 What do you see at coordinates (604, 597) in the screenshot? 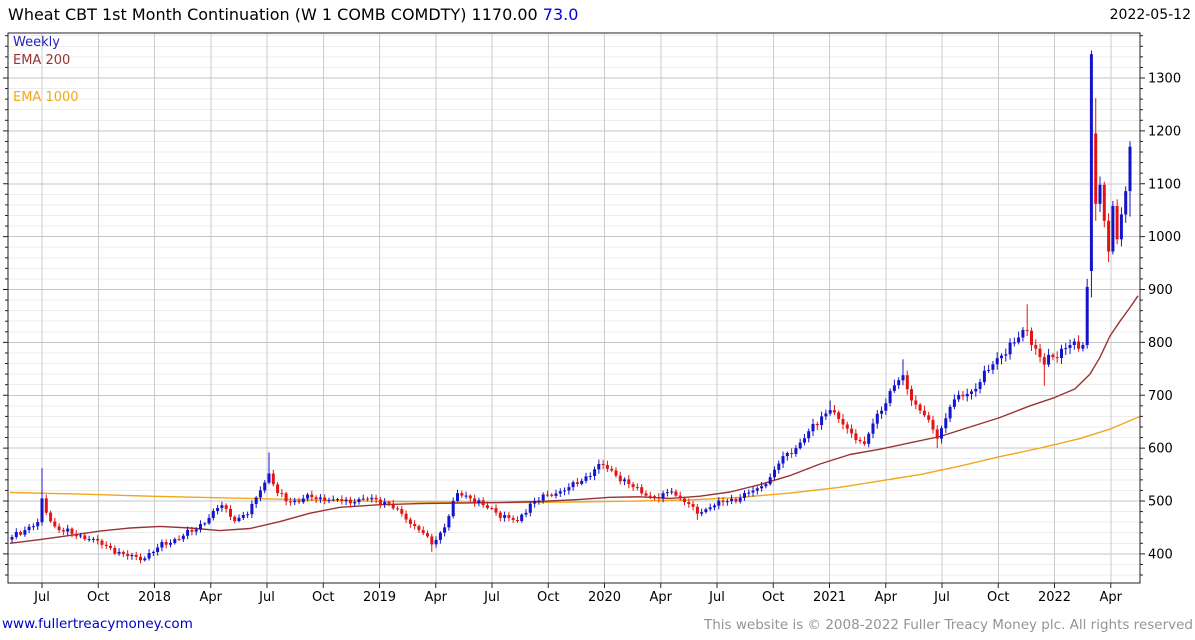
I see `x-axis-label: 2020` at bounding box center [604, 597].